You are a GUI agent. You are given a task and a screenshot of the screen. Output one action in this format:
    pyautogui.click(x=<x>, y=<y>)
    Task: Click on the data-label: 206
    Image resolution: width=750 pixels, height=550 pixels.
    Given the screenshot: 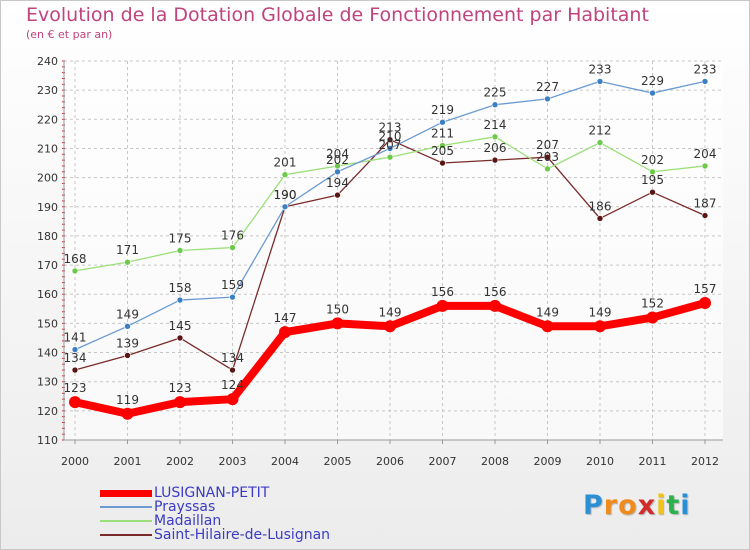 What is the action you would take?
    pyautogui.click(x=495, y=148)
    